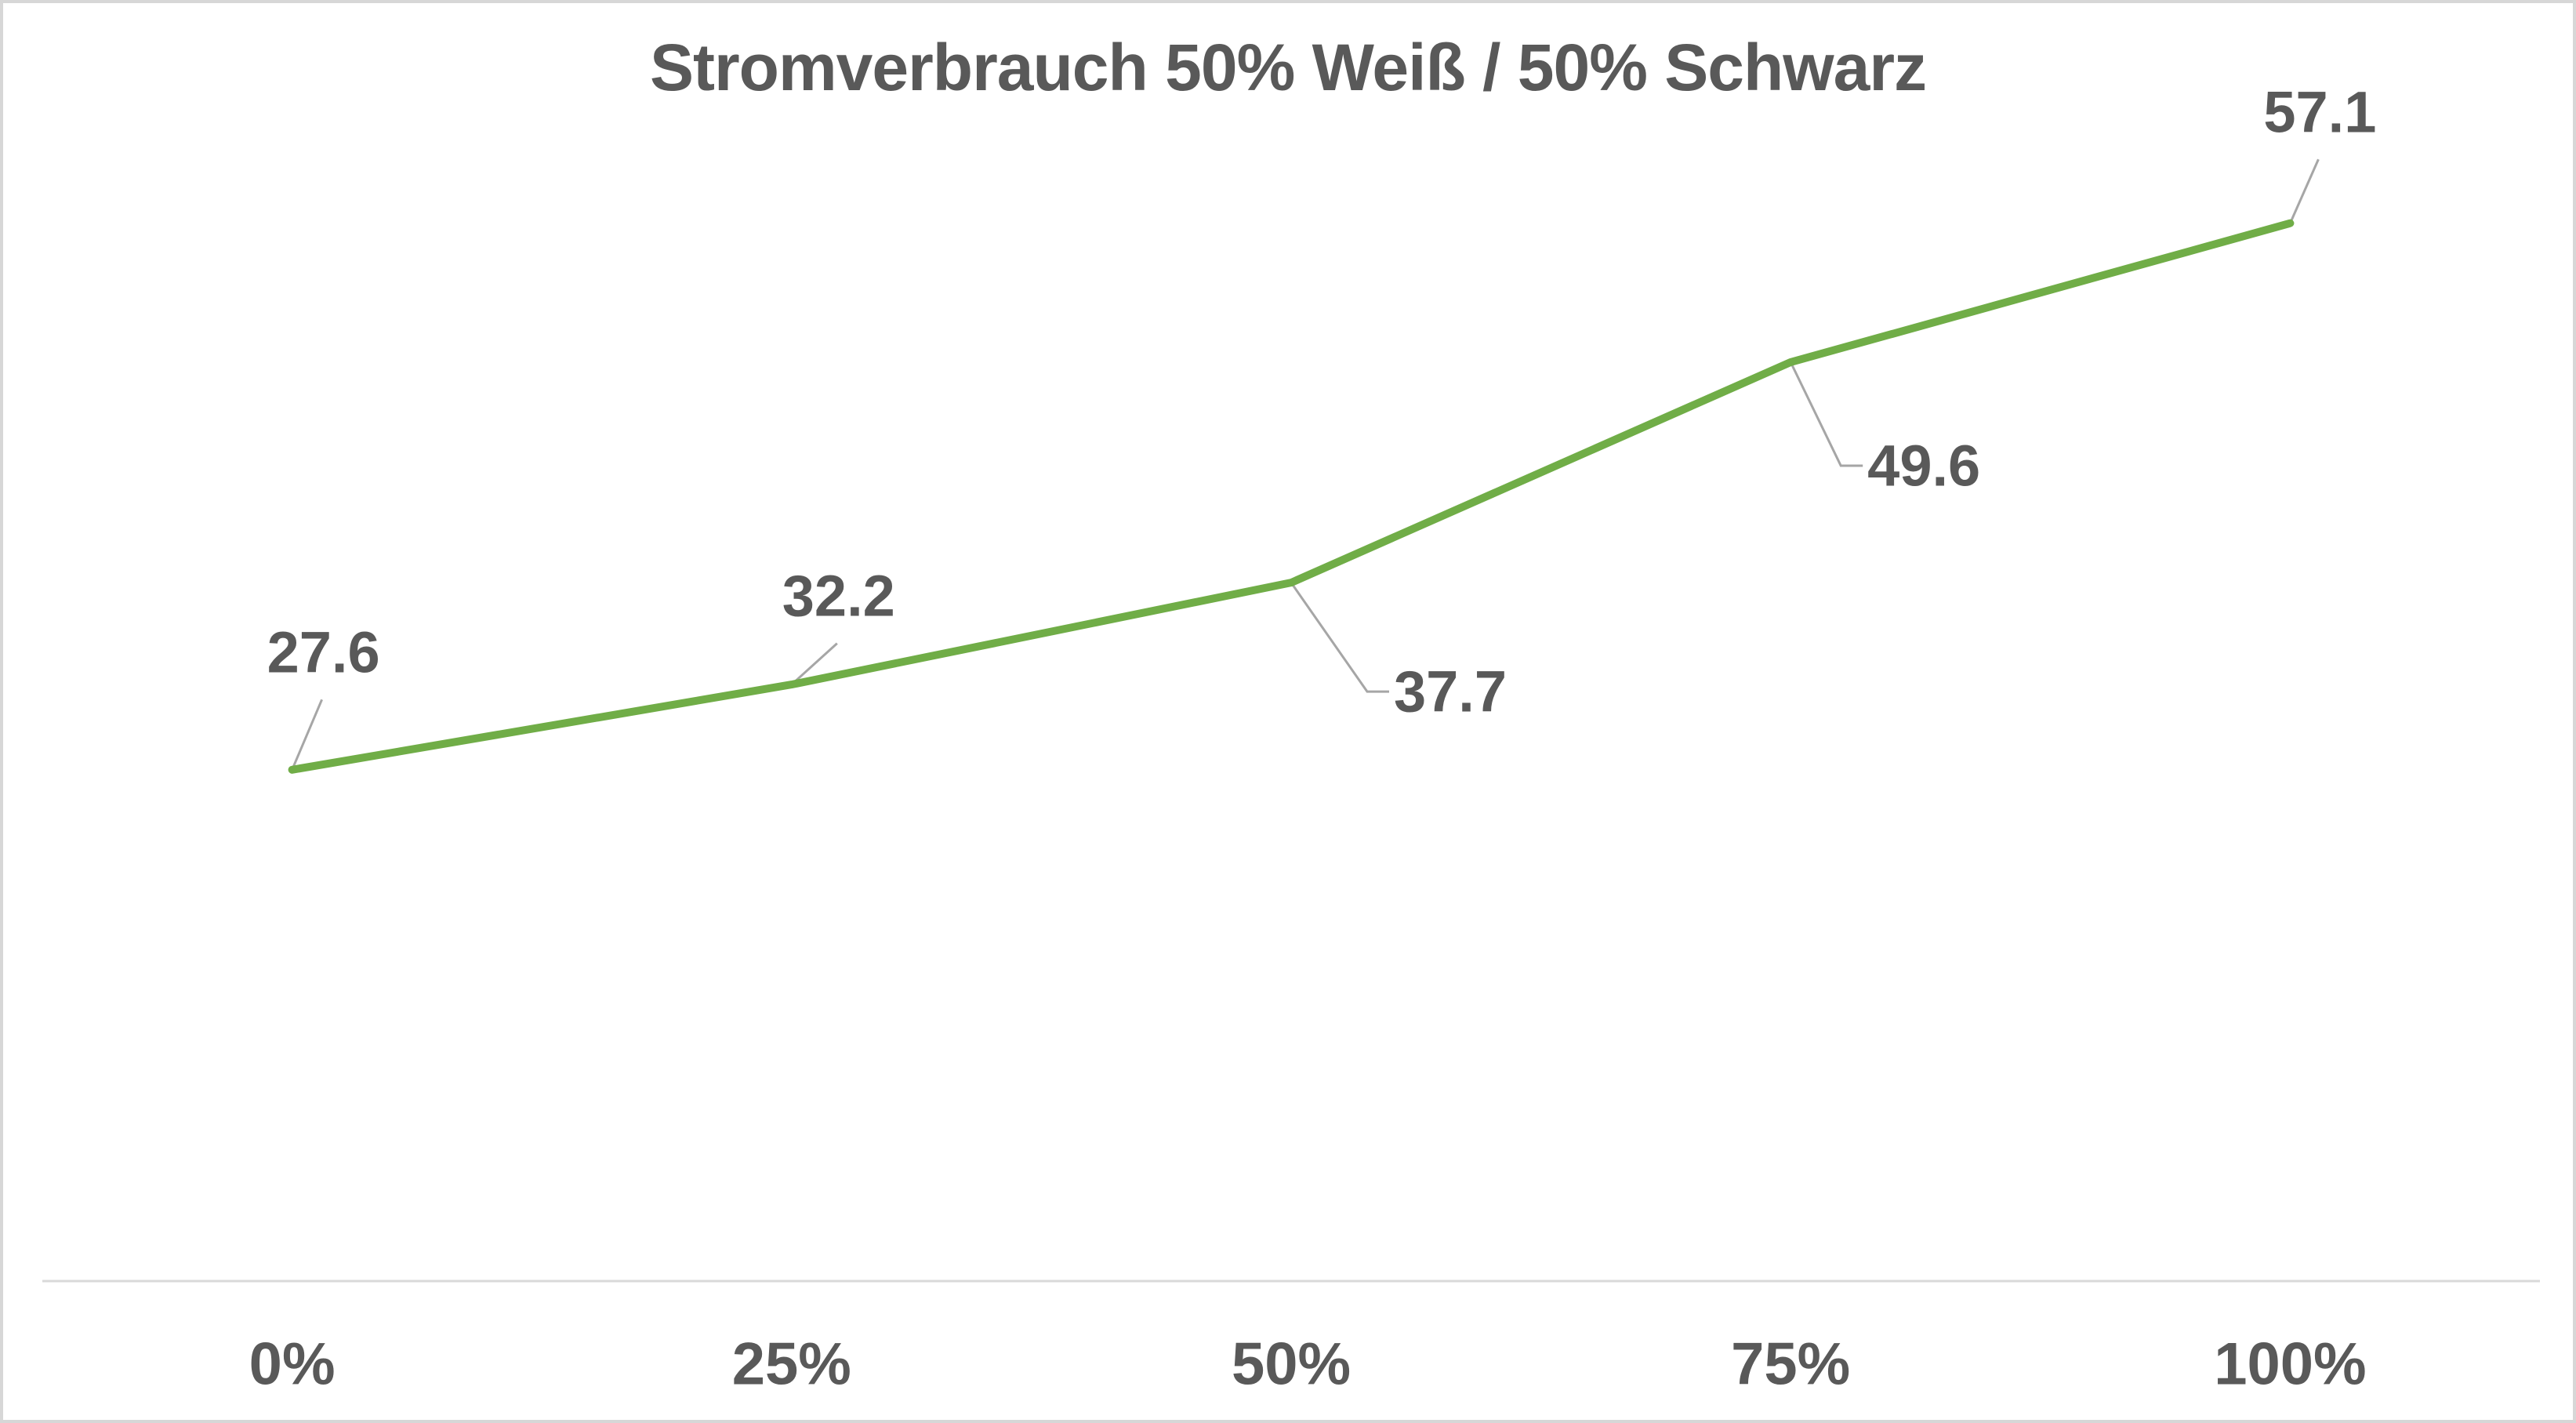 The image size is (2576, 1423). Describe the element at coordinates (1288, 67) in the screenshot. I see `chart-title: Stromverbrauch 50% Weiß / 50% Schwarz` at that location.